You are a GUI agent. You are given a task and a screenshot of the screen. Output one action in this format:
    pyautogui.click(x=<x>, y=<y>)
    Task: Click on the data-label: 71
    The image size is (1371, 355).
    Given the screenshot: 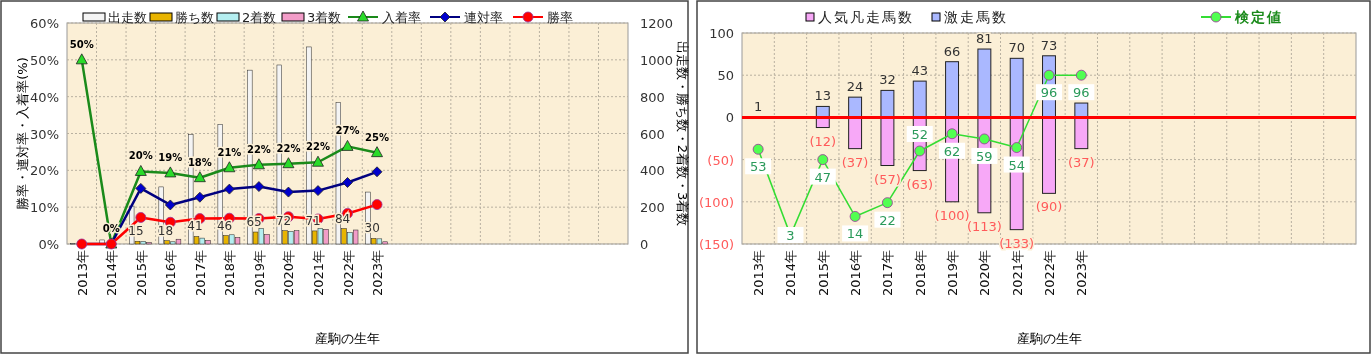 What is the action you would take?
    pyautogui.click(x=313, y=220)
    